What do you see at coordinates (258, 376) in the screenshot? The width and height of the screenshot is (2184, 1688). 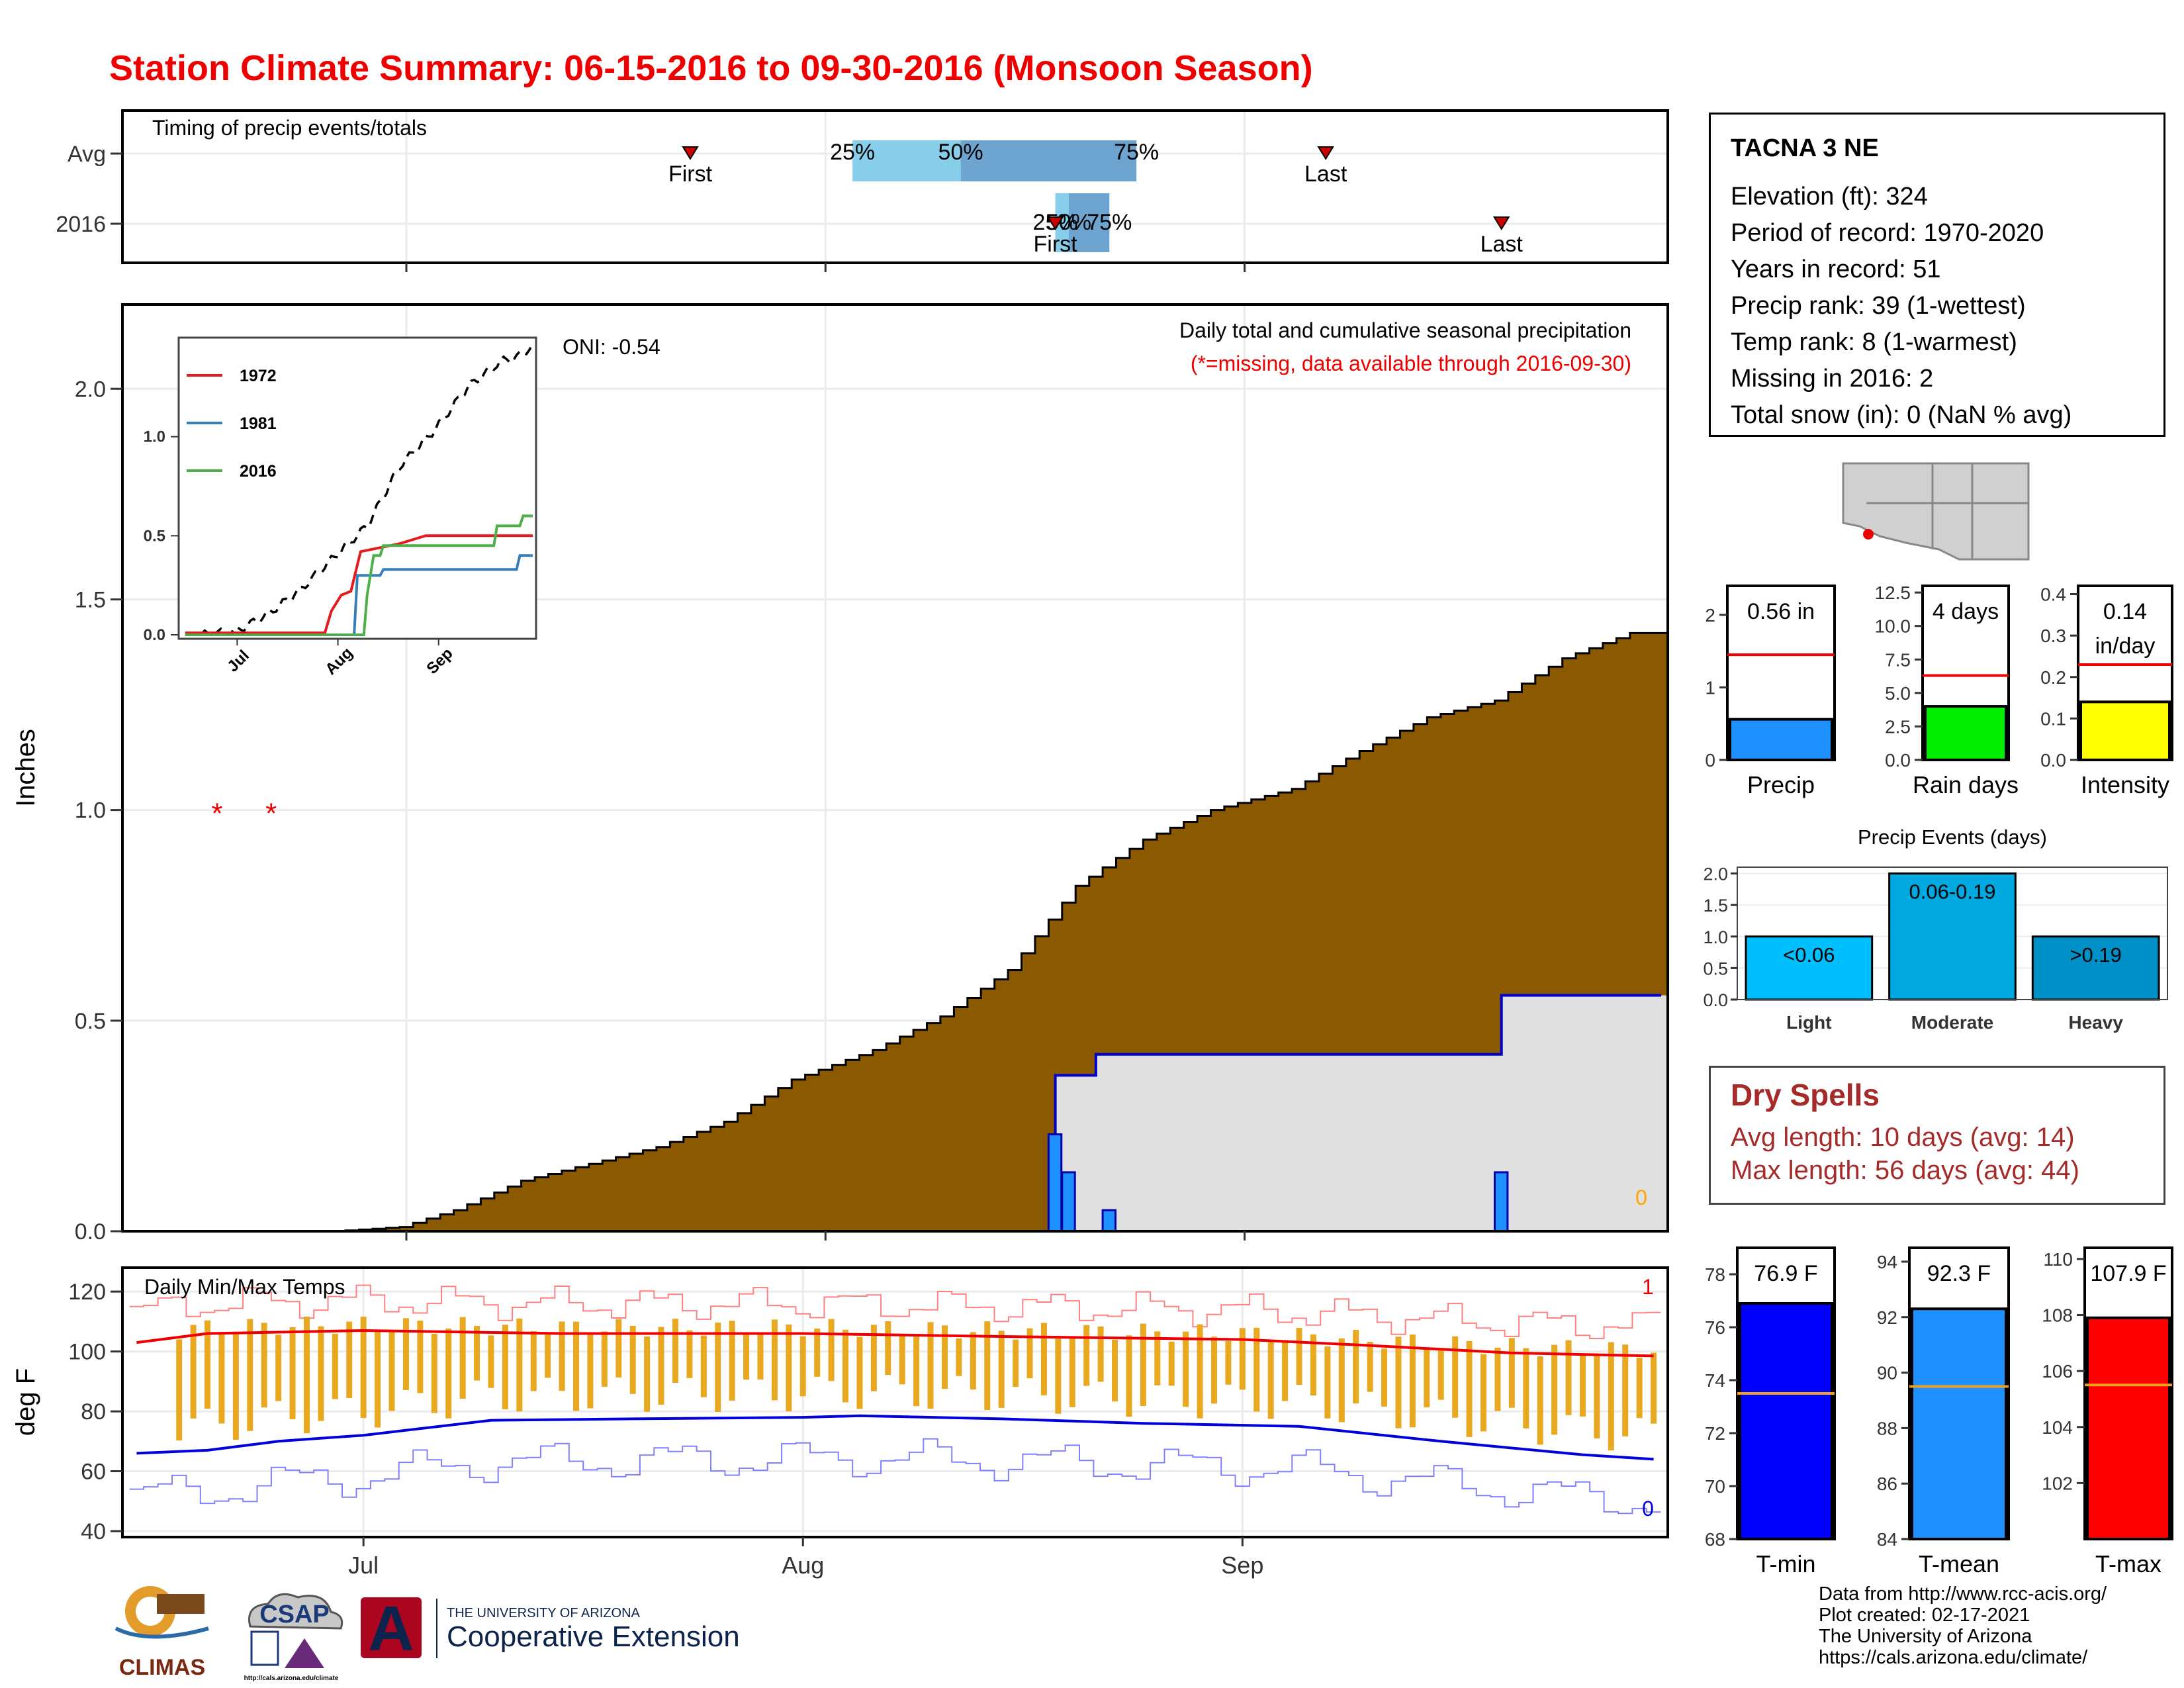 I see `inset-legend-label: 1972` at bounding box center [258, 376].